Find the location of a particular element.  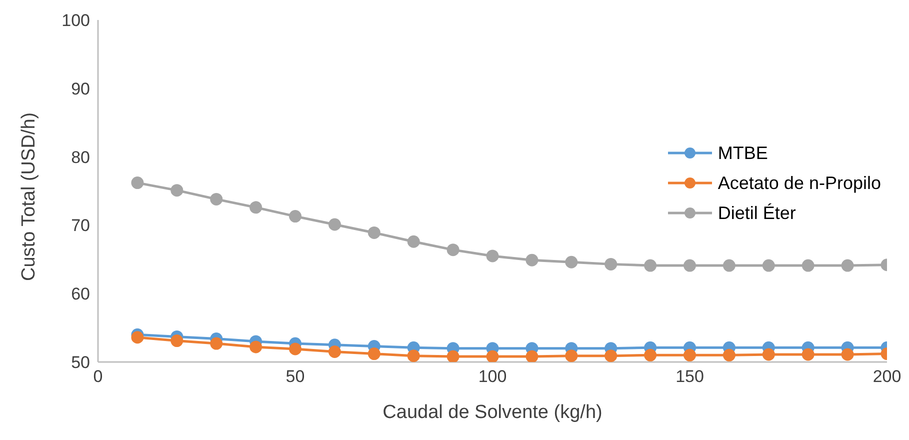

y-tick-label: 70 is located at coordinates (80, 226).